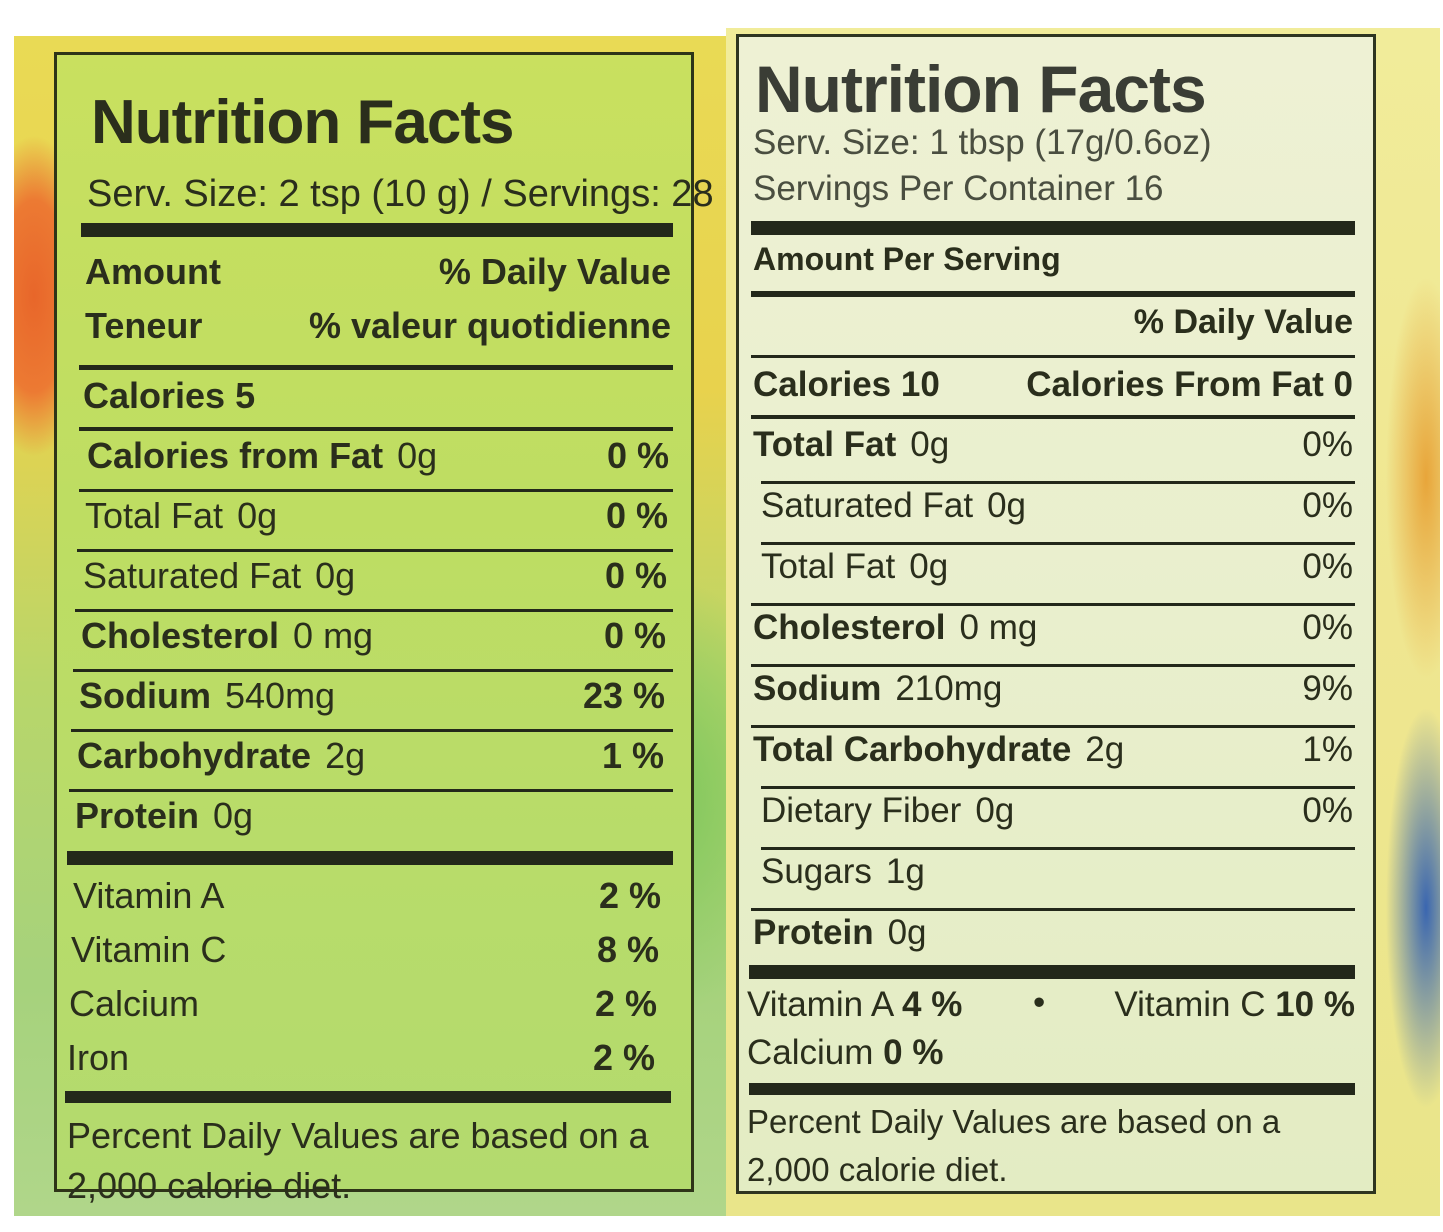  What do you see at coordinates (245, 395) in the screenshot?
I see `left-calories-value: 5` at bounding box center [245, 395].